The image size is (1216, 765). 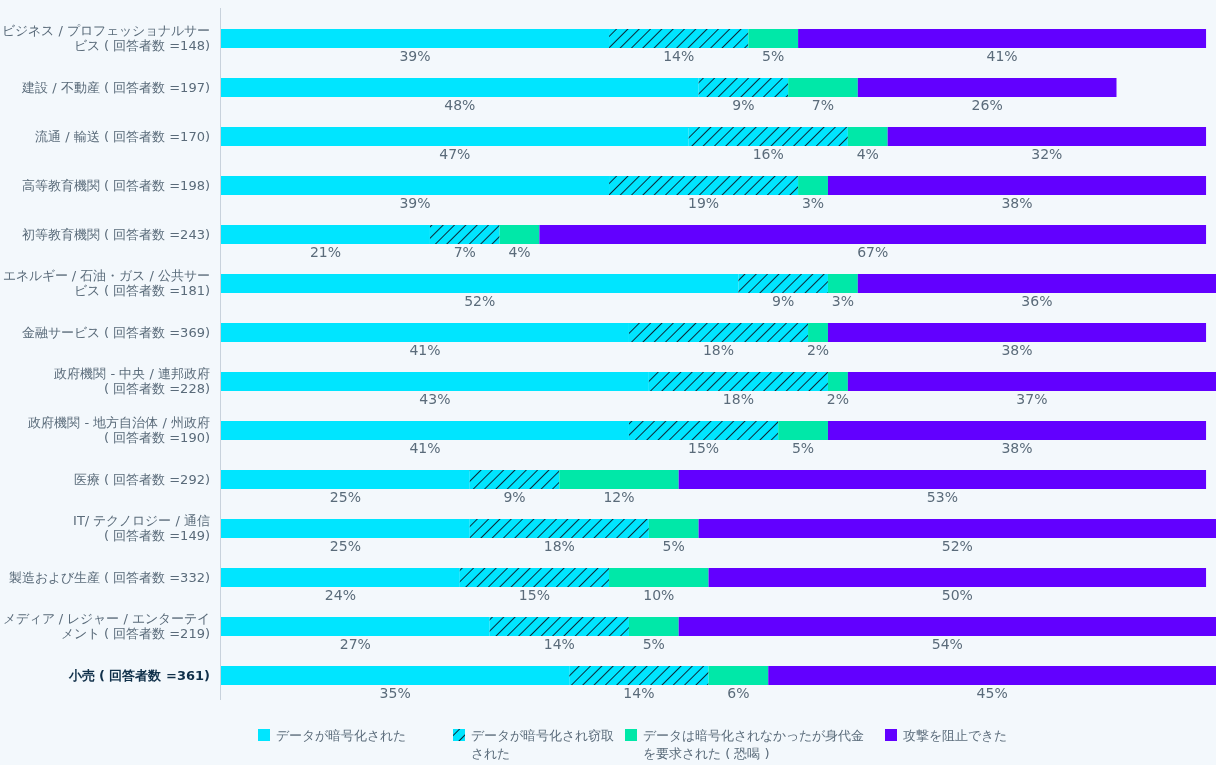 I want to click on y-tick-label: メディア / レジャー / エンターテイメント ( 回答者数 =219), so click(x=106, y=626).